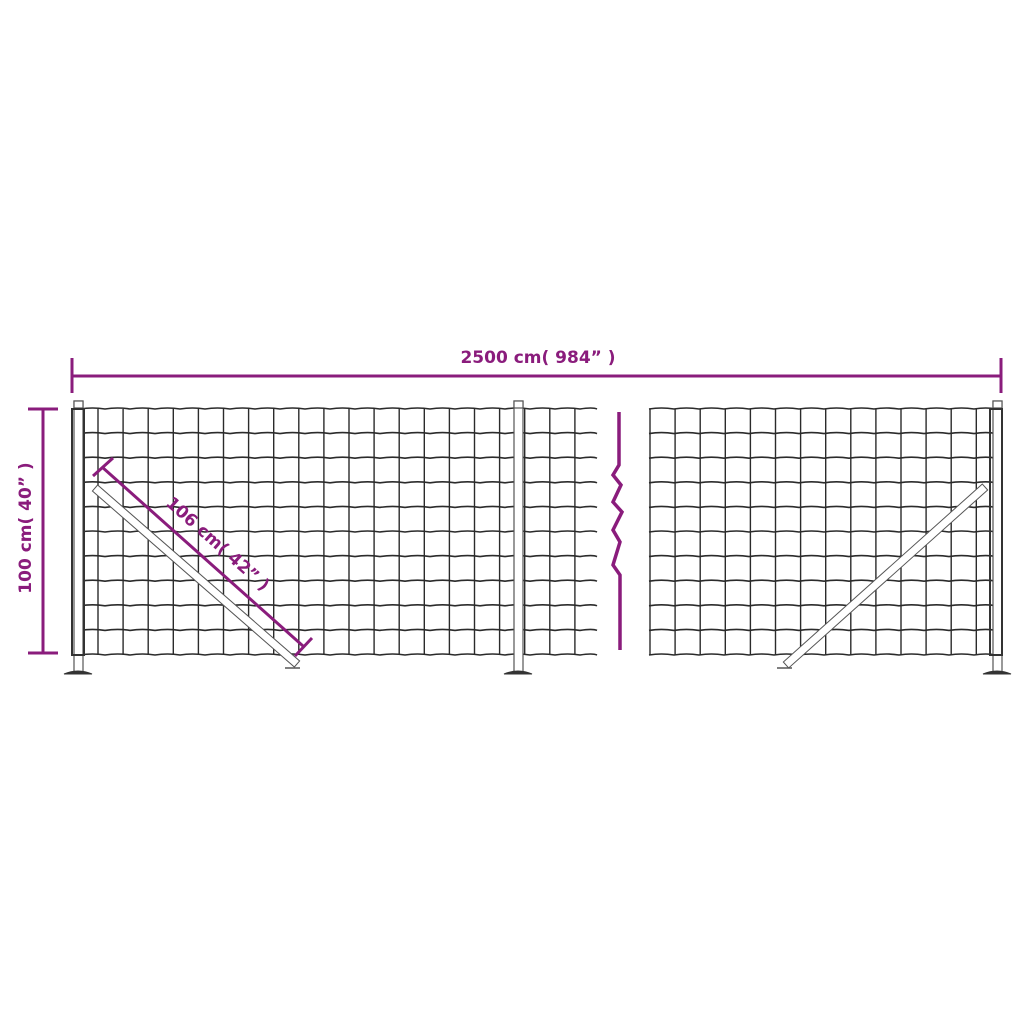 Image resolution: width=1024 pixels, height=1024 pixels. I want to click on length-dimension, so click(536, 375).